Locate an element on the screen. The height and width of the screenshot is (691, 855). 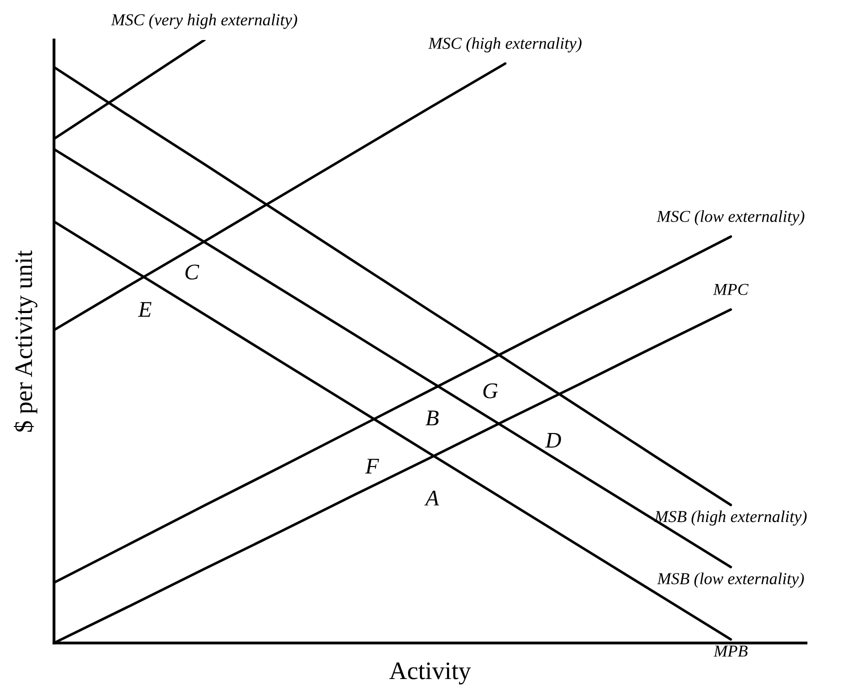
annotation: A is located at coordinates (432, 498).